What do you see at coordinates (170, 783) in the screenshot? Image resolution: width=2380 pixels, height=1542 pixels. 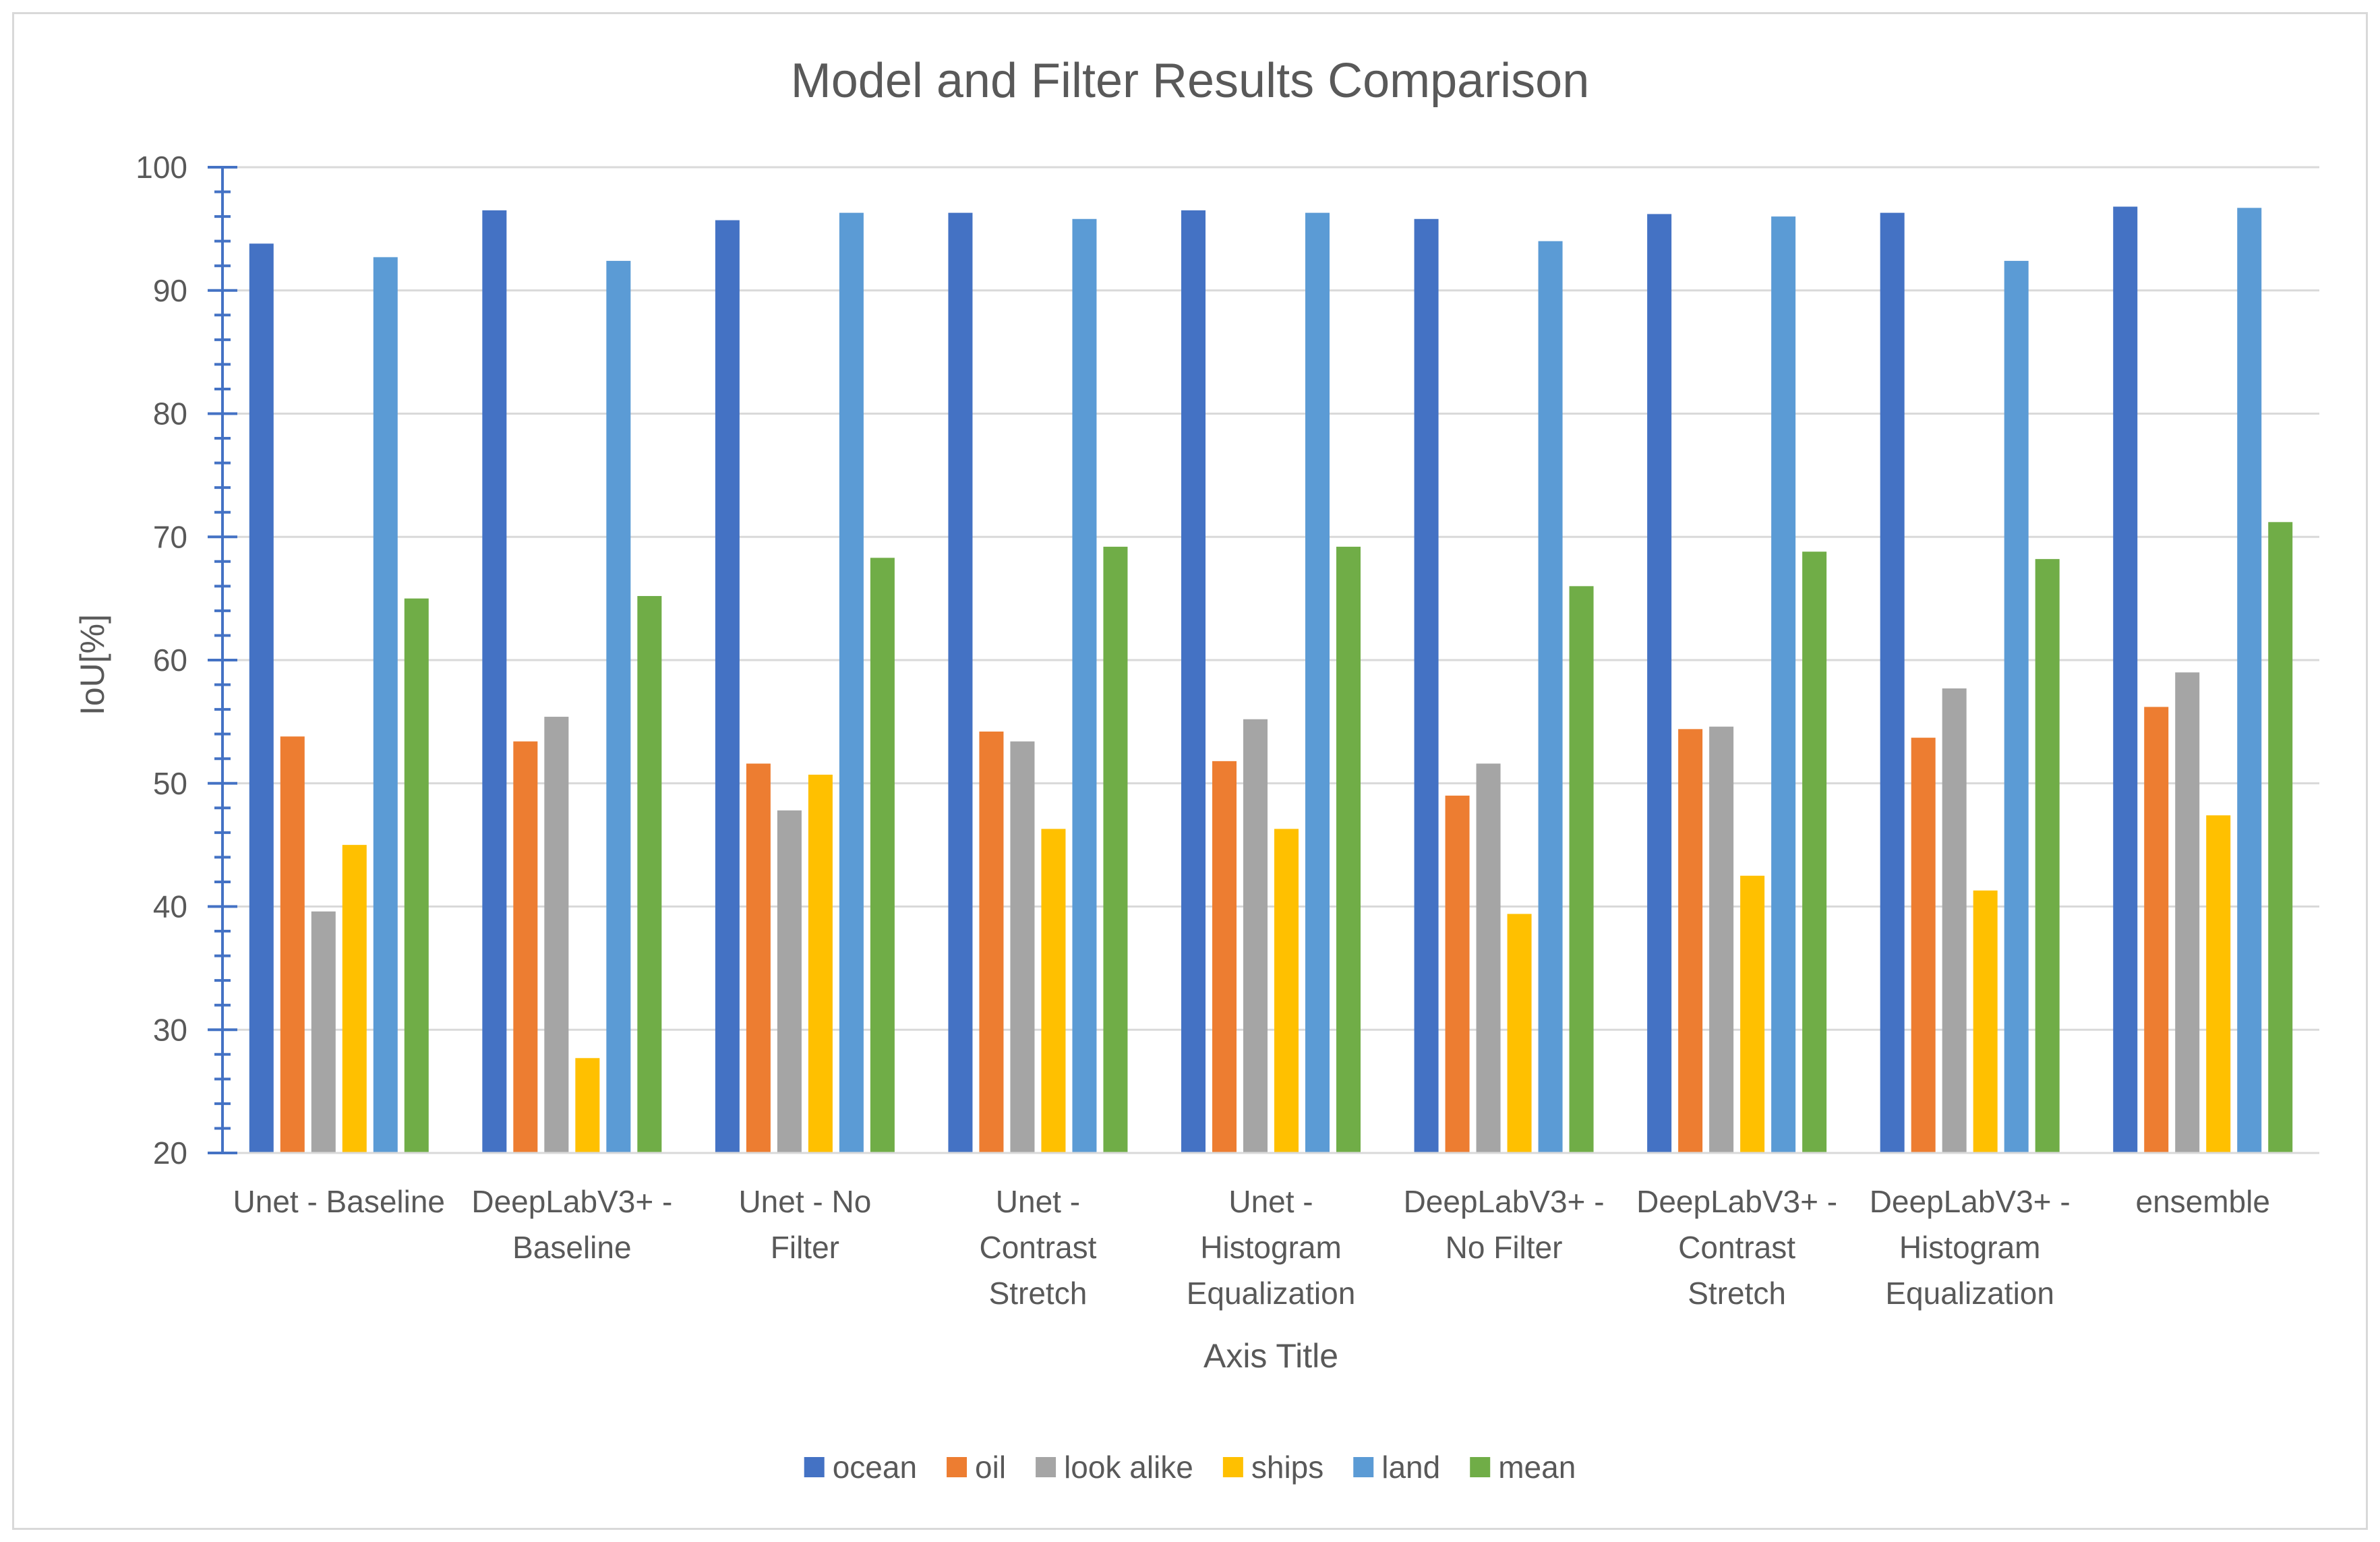 I see `y-tick-label: 50` at bounding box center [170, 783].